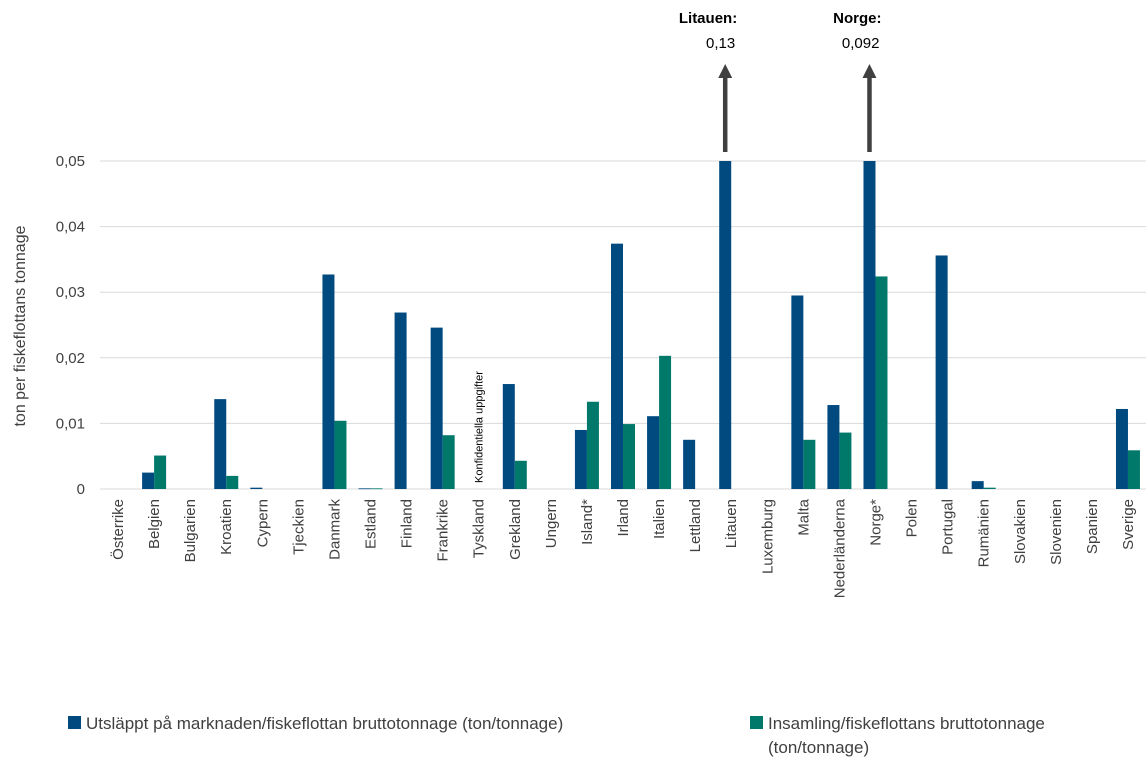  Describe the element at coordinates (515, 529) in the screenshot. I see `x-tick-label: Grekland` at that location.